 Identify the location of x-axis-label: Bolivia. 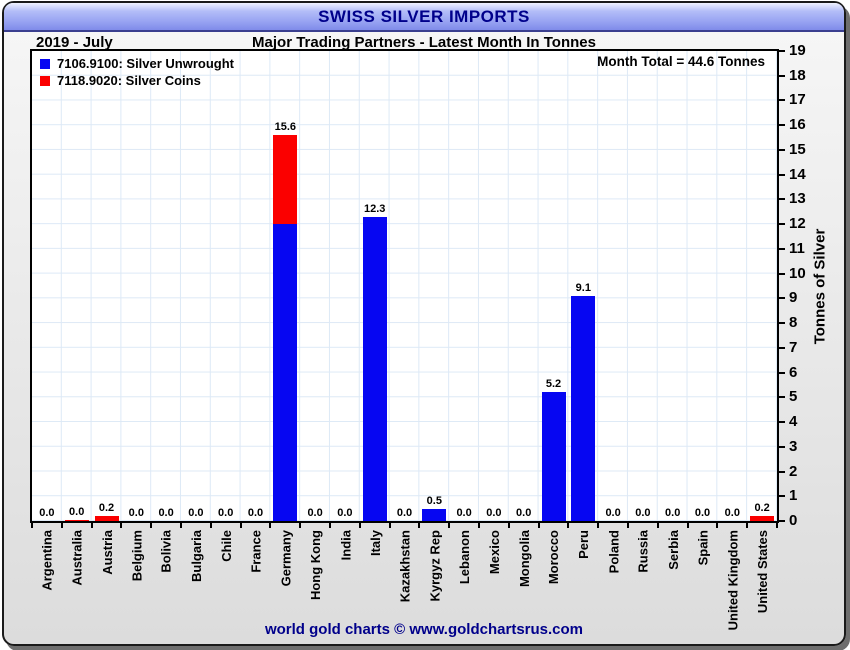
(167, 551).